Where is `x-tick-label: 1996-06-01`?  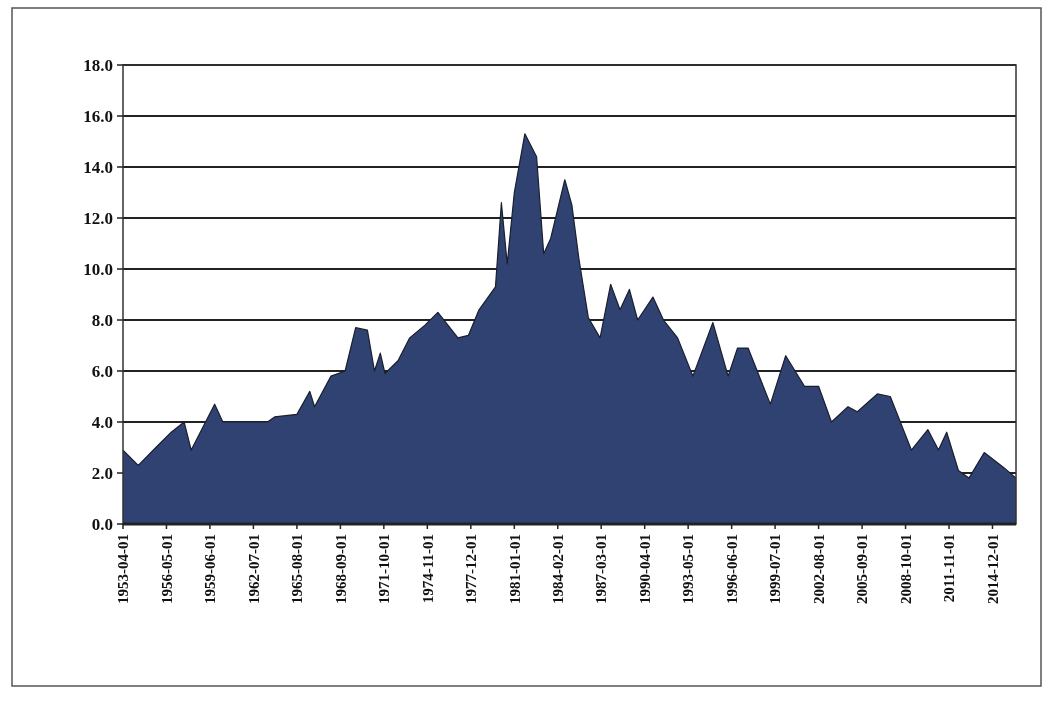
x-tick-label: 1996-06-01 is located at coordinates (731, 569).